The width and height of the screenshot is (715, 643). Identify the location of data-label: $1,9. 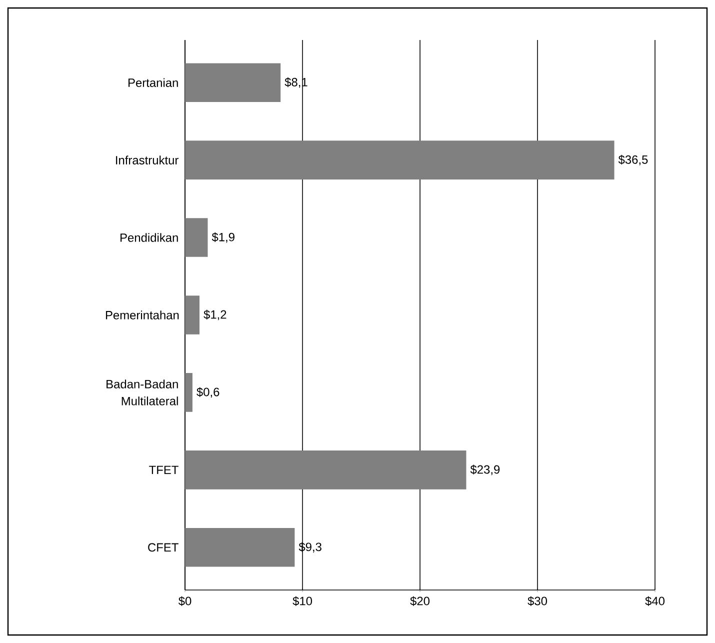
(223, 237).